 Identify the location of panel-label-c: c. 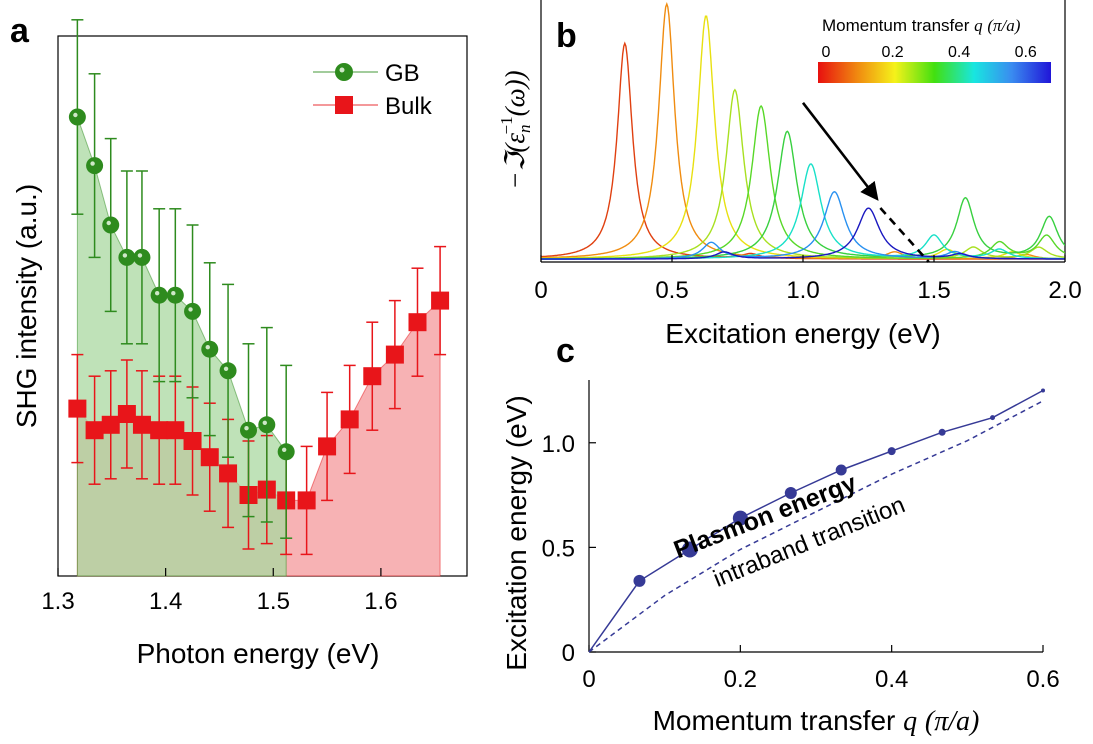
(565, 351).